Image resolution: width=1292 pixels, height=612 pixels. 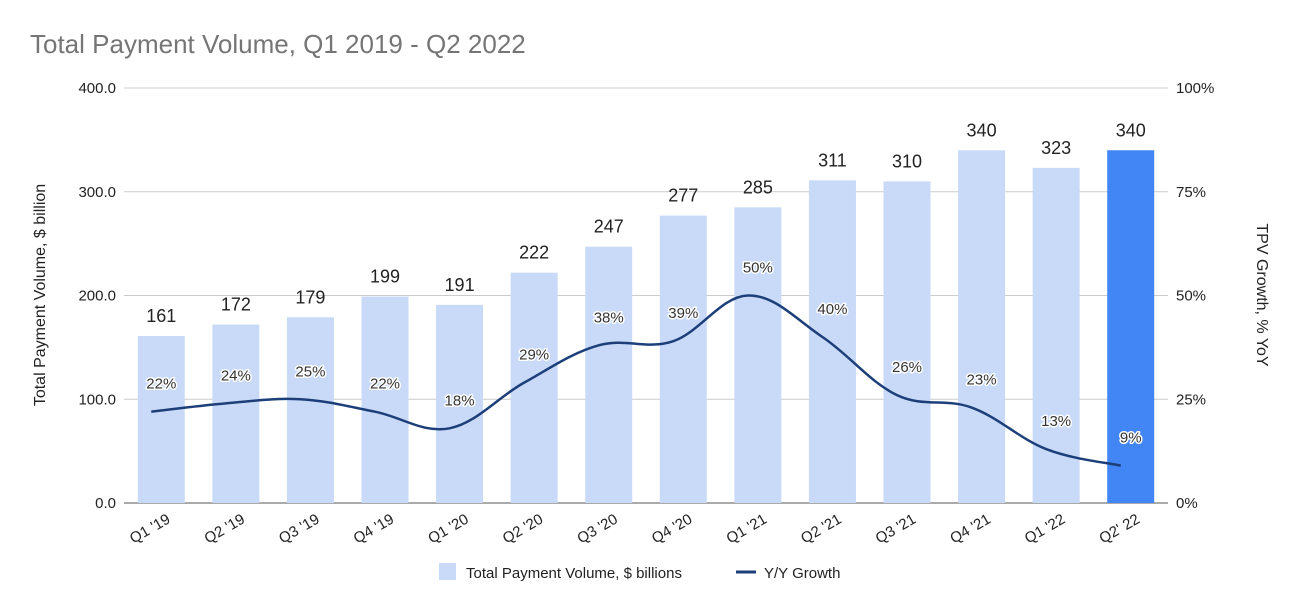 I want to click on y-tick-label: 200.0, so click(x=97, y=296).